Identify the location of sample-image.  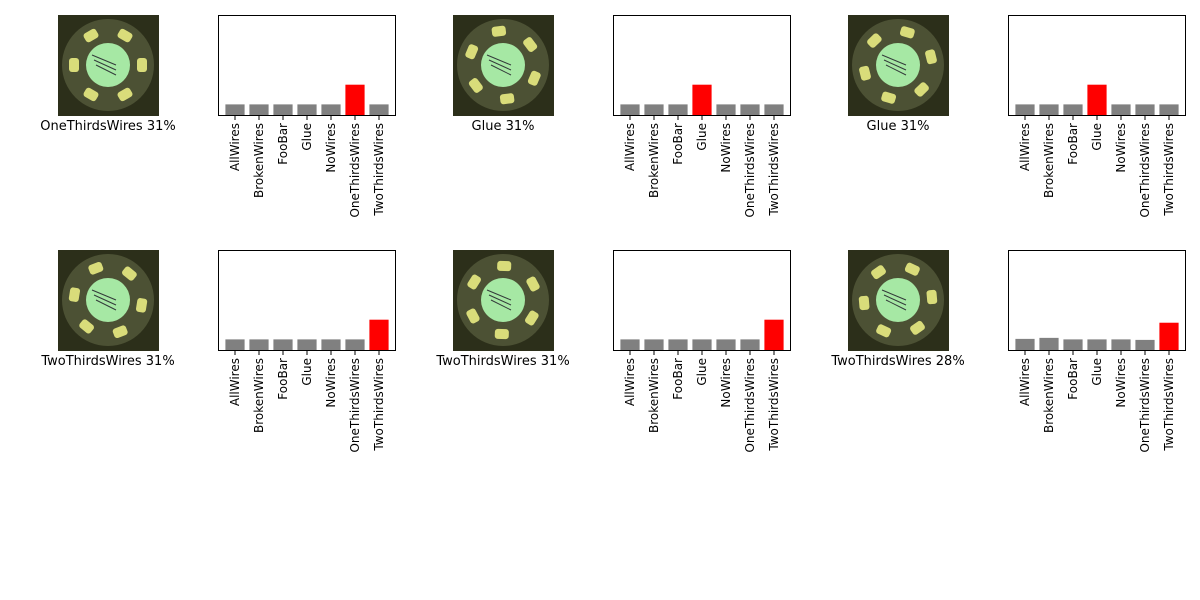
(503, 65).